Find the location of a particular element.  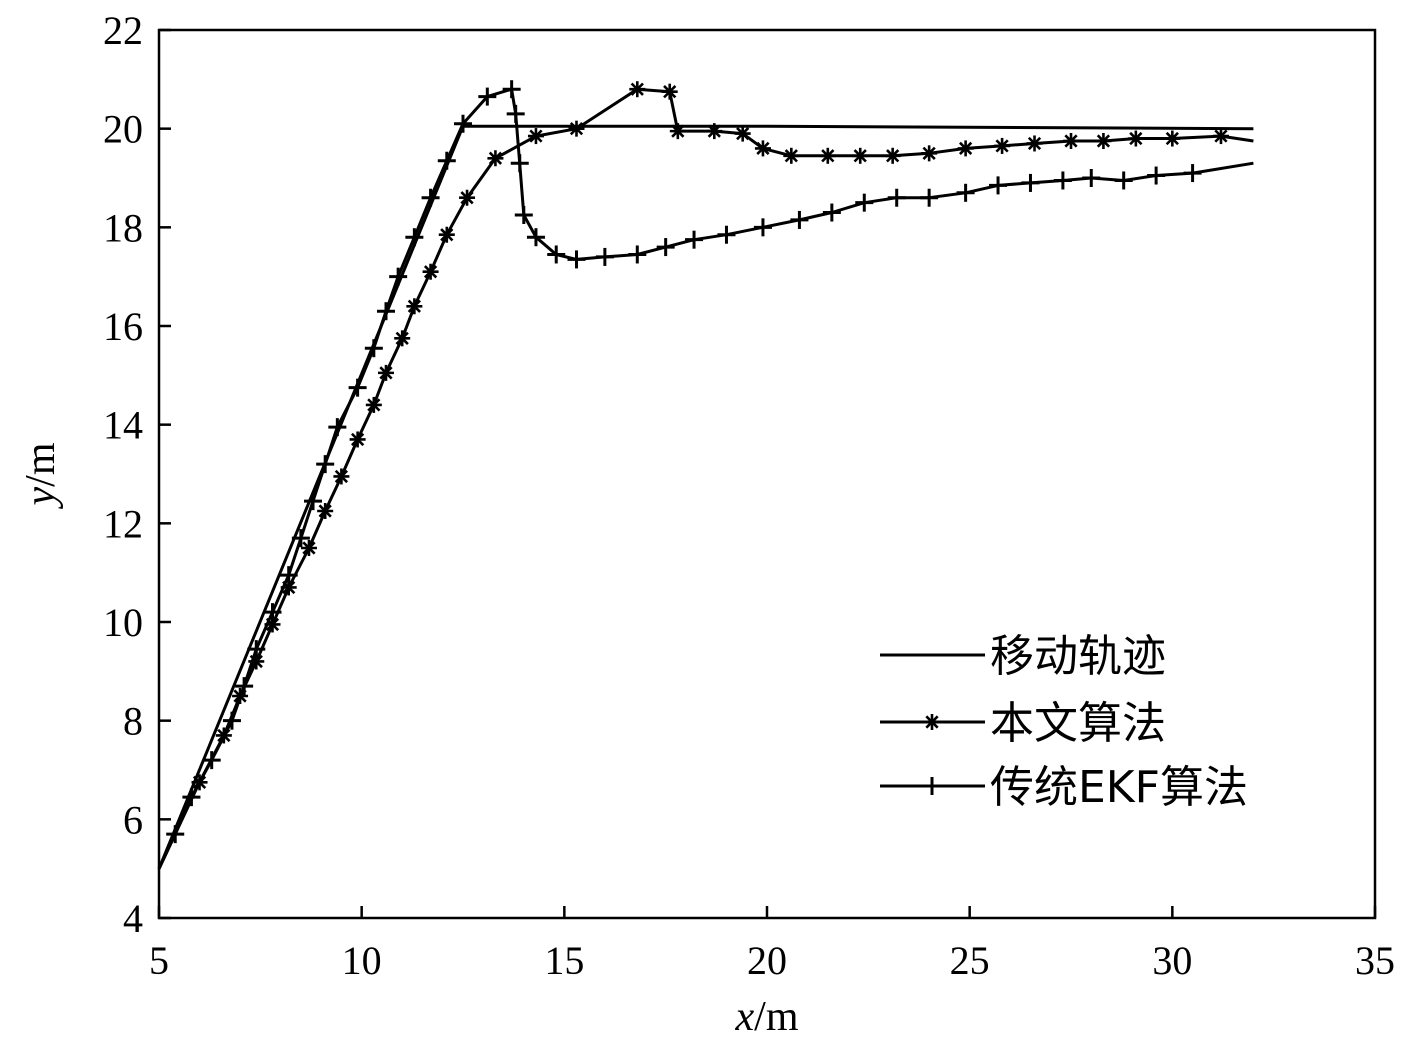

y-tick-label: 16 is located at coordinates (123, 326).